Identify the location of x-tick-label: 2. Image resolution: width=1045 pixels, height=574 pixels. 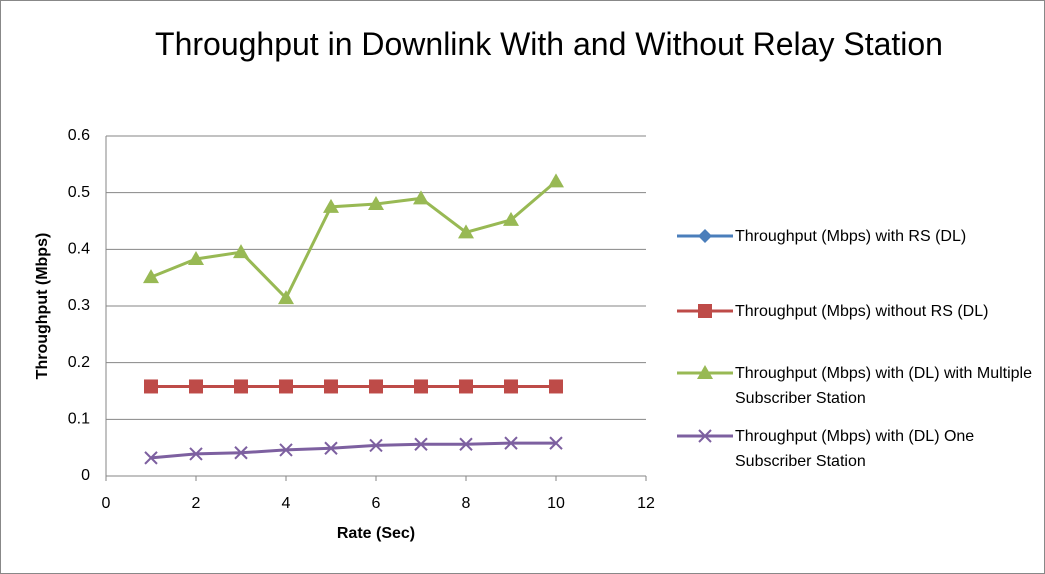
(196, 503).